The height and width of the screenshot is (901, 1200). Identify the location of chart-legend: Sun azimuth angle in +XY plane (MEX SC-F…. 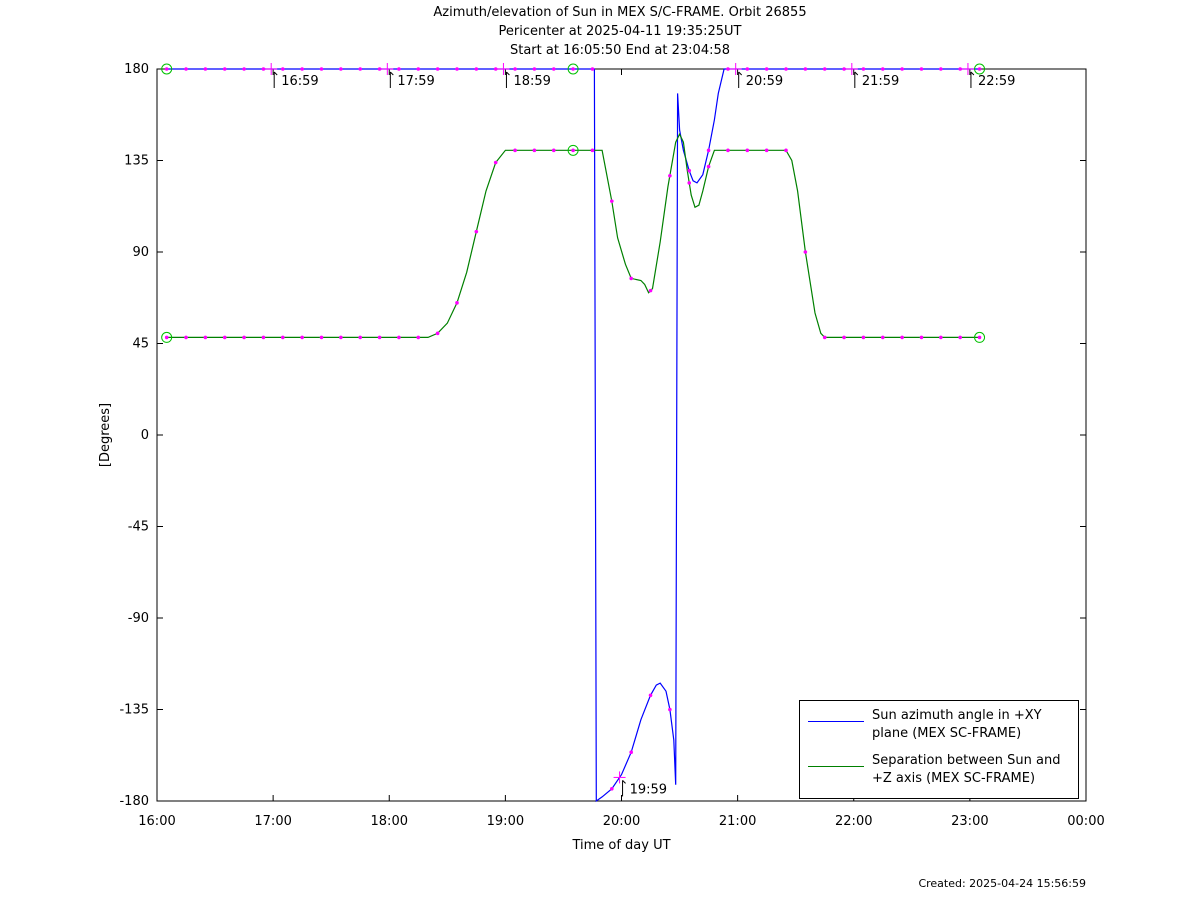
(939, 749).